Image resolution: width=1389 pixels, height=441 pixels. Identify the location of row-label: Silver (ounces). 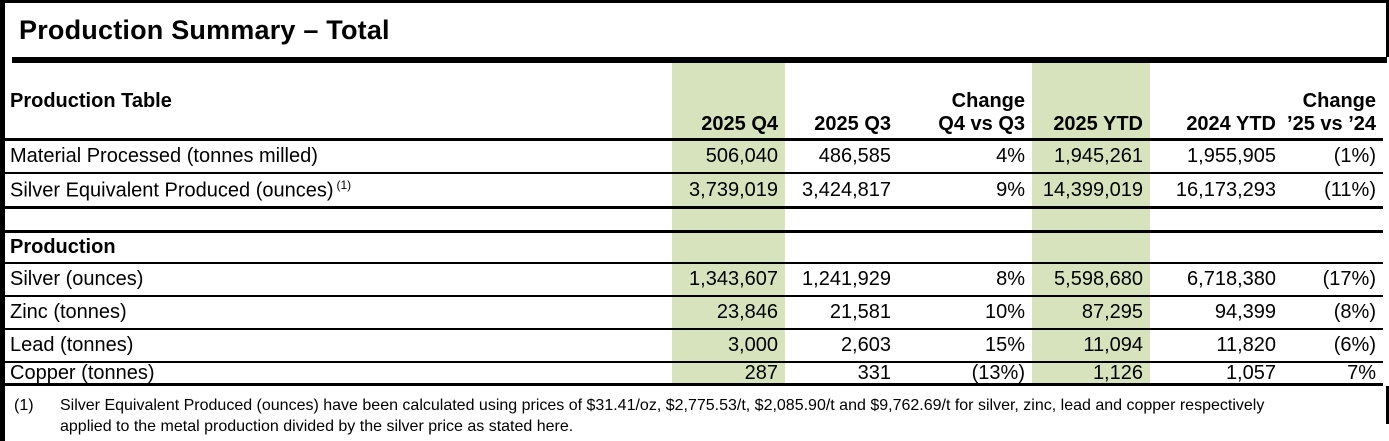
(77, 279).